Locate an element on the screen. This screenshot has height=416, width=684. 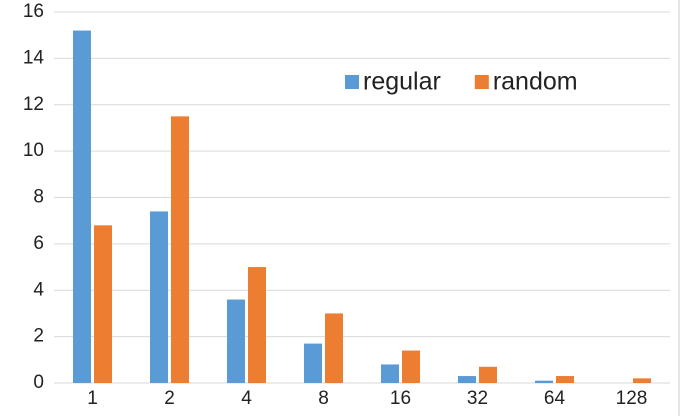
x-tick-label: 8 is located at coordinates (323, 398).